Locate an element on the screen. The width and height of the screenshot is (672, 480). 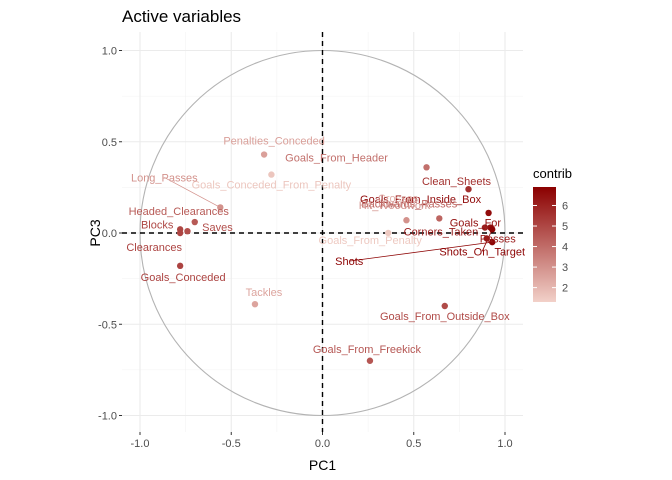
point-label: Clean_Sheets is located at coordinates (457, 182).